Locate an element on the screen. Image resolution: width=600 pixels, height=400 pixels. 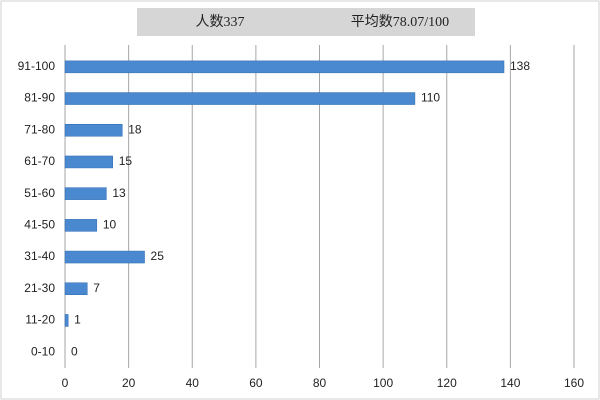
value-label: 13 is located at coordinates (119, 193).